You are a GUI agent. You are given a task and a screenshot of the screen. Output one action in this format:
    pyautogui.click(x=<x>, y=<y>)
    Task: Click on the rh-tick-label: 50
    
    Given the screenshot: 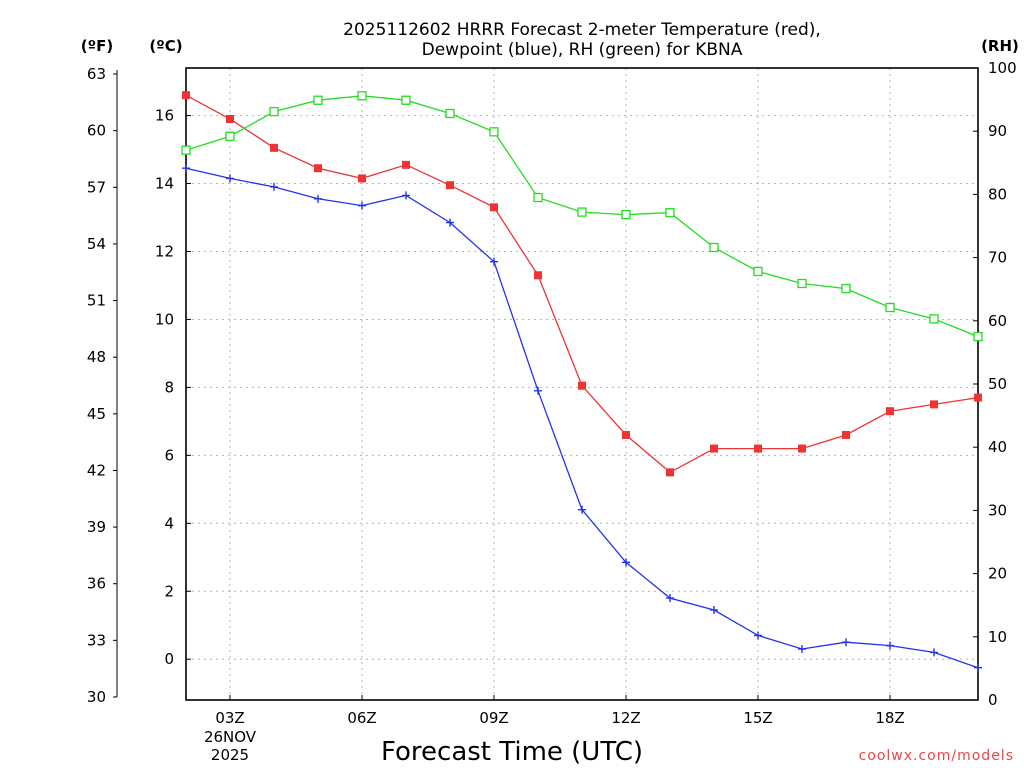 What is the action you would take?
    pyautogui.click(x=997, y=384)
    